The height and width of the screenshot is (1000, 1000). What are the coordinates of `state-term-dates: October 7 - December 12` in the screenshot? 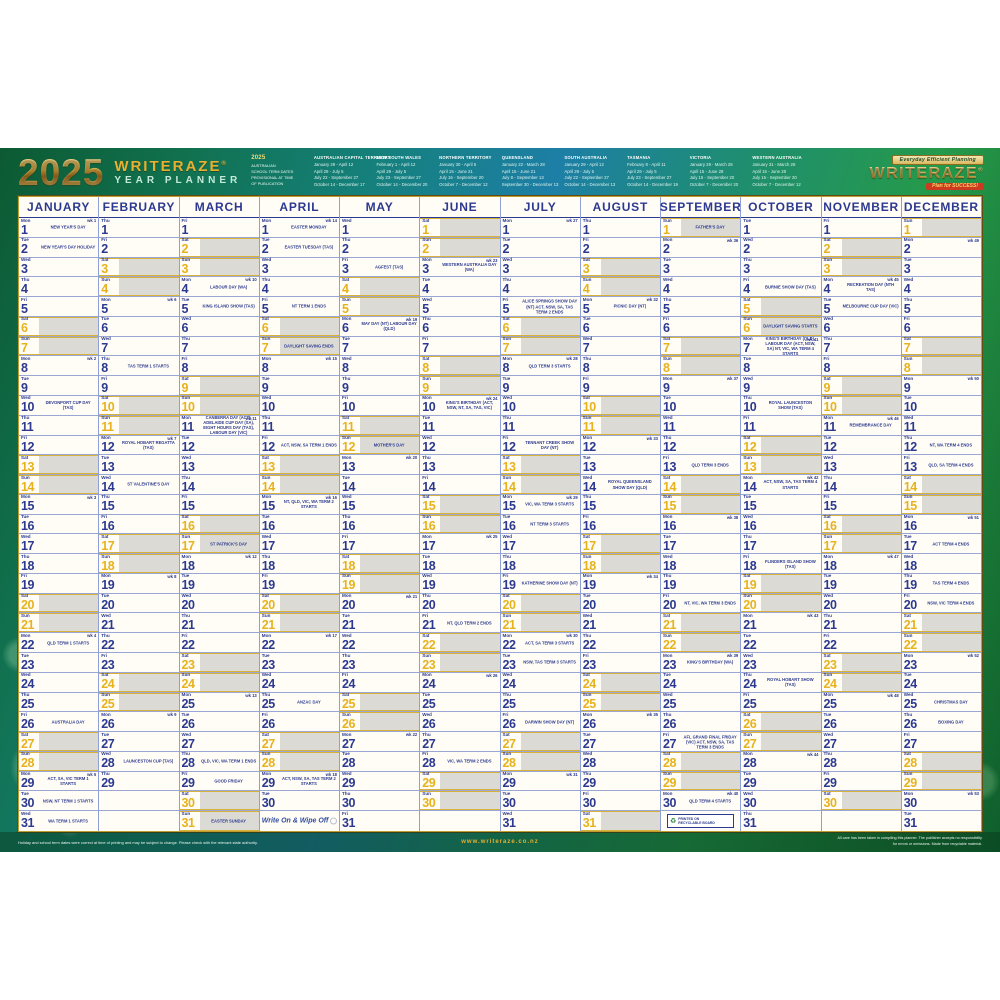 It's located at (463, 184).